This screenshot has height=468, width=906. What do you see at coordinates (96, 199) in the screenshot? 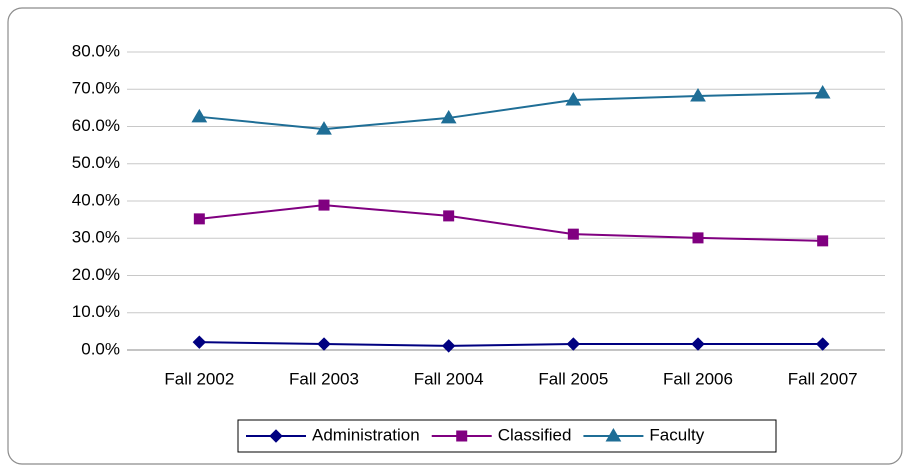
I see `y-tick-label: 40.0%` at bounding box center [96, 199].